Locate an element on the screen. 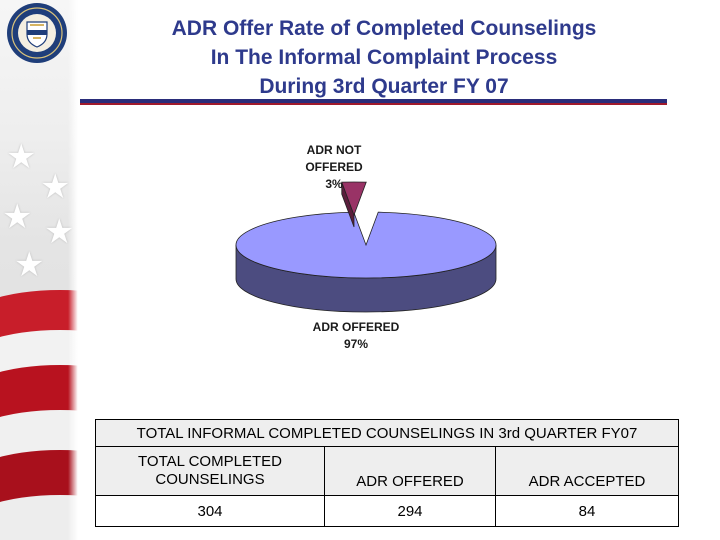  pie-chart-svg: ADR NOT OFFERED 3% ADR OFFERED 97% is located at coordinates (366, 247).